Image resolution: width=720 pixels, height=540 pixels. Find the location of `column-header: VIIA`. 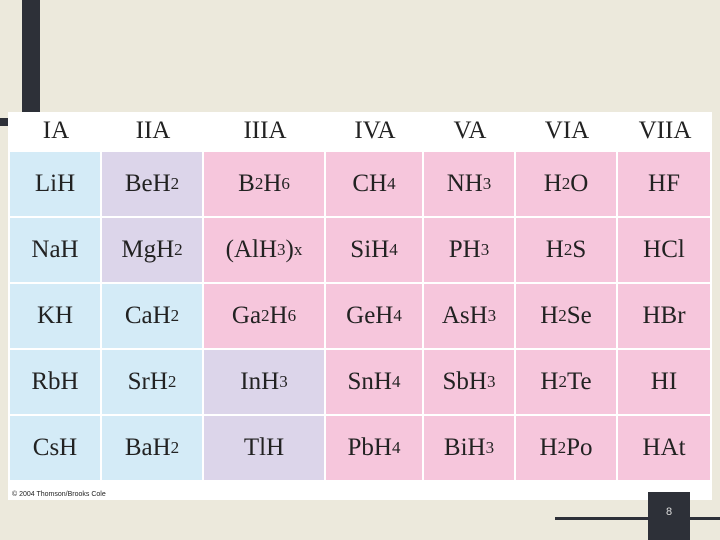

column-header: VIIA is located at coordinates (665, 130).